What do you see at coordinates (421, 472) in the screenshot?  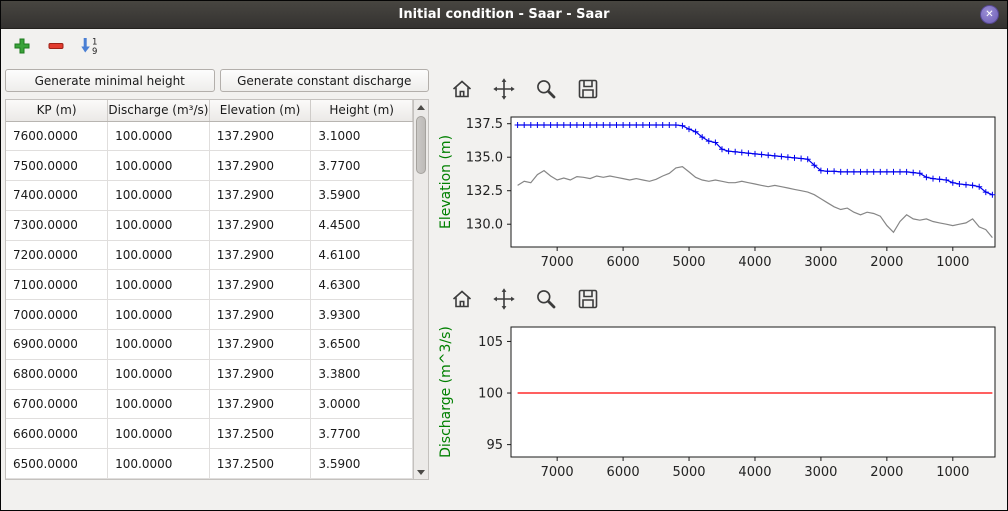 I see `scroll-down-button` at bounding box center [421, 472].